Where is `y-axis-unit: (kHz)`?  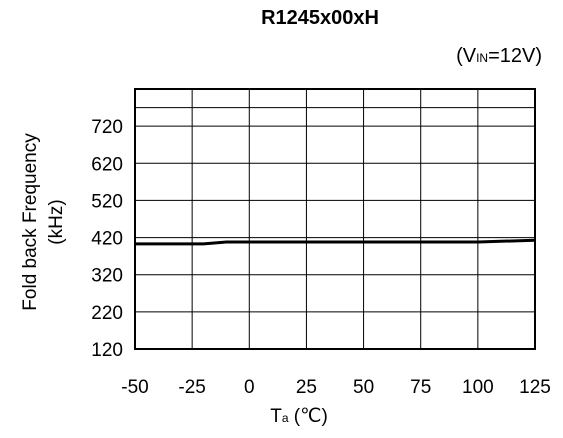
y-axis-unit: (kHz) is located at coordinates (56, 221).